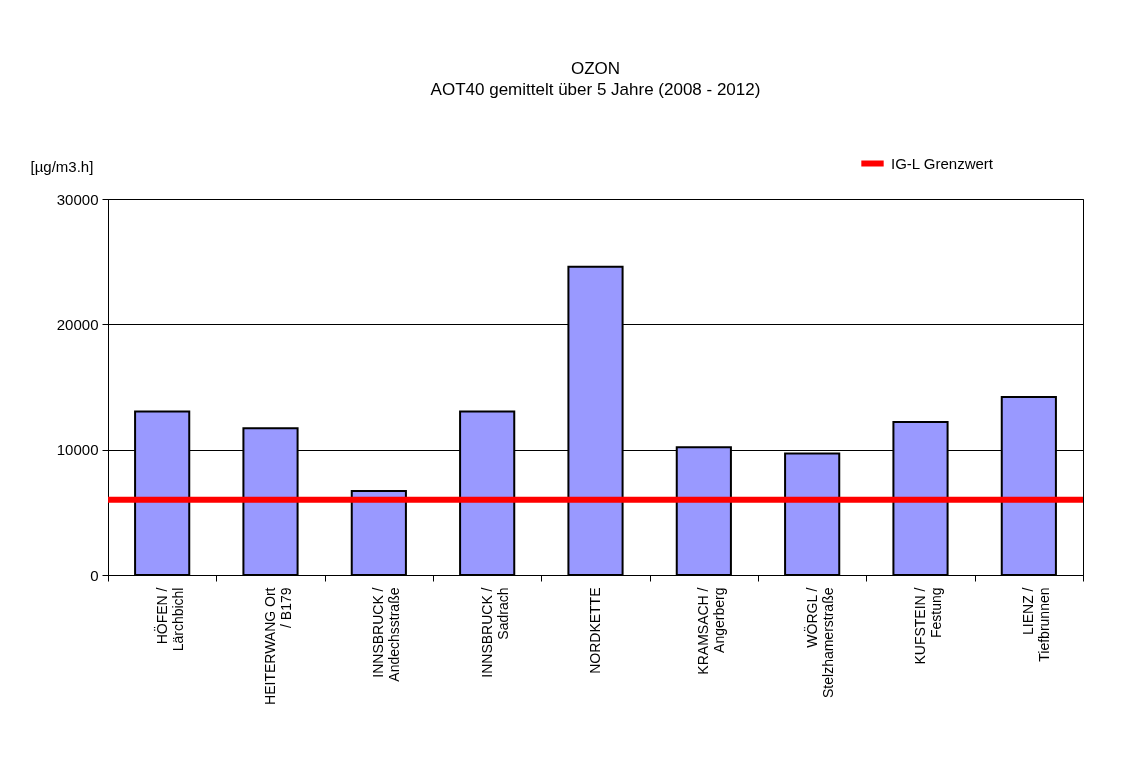 The image size is (1141, 762). Describe the element at coordinates (494, 632) in the screenshot. I see `x-tick-label: INNSBRUCK / Sadrach` at that location.